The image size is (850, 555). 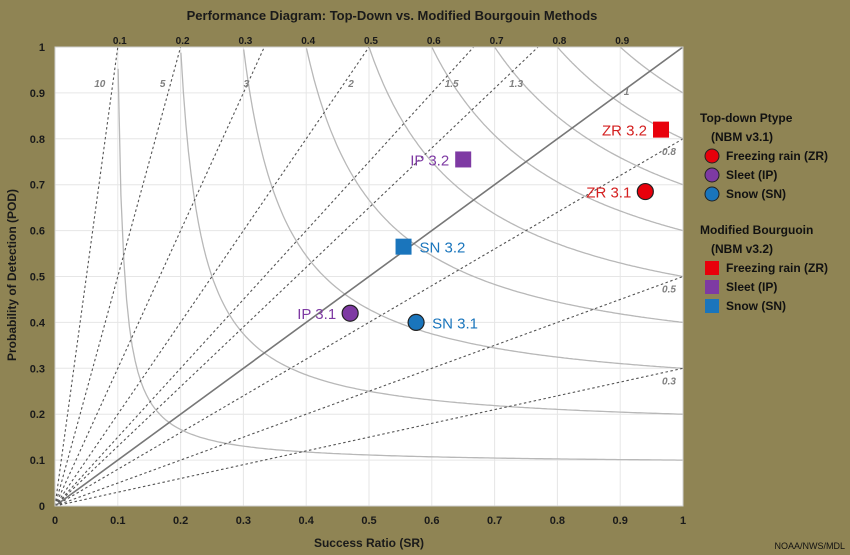 What do you see at coordinates (37, 94) in the screenshot?
I see `y-tick-label: 0.9` at bounding box center [37, 94].